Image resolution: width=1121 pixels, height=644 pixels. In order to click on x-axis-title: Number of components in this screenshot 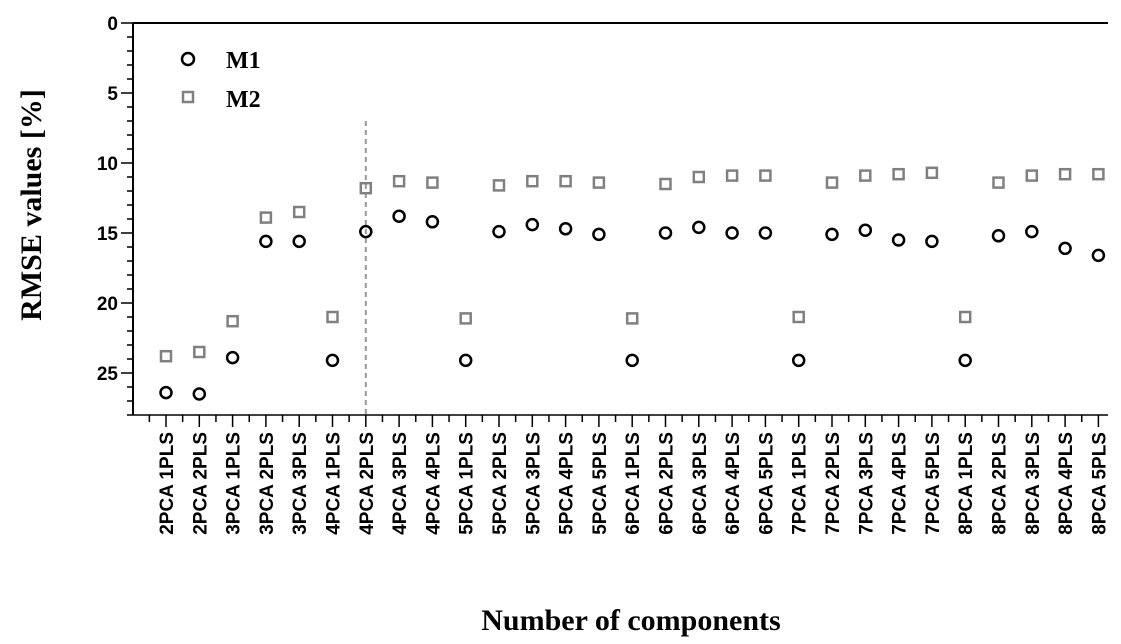, I will do `click(630, 620)`.